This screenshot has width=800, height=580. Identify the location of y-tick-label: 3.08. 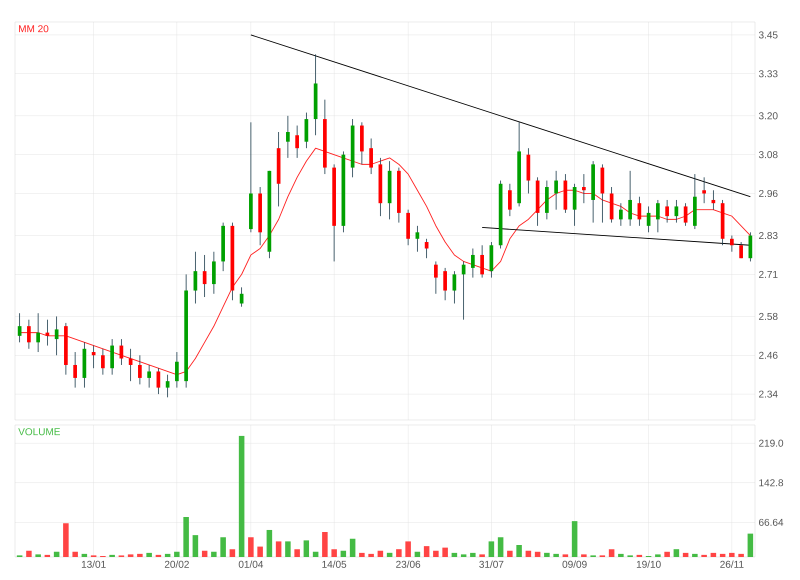
(768, 154).